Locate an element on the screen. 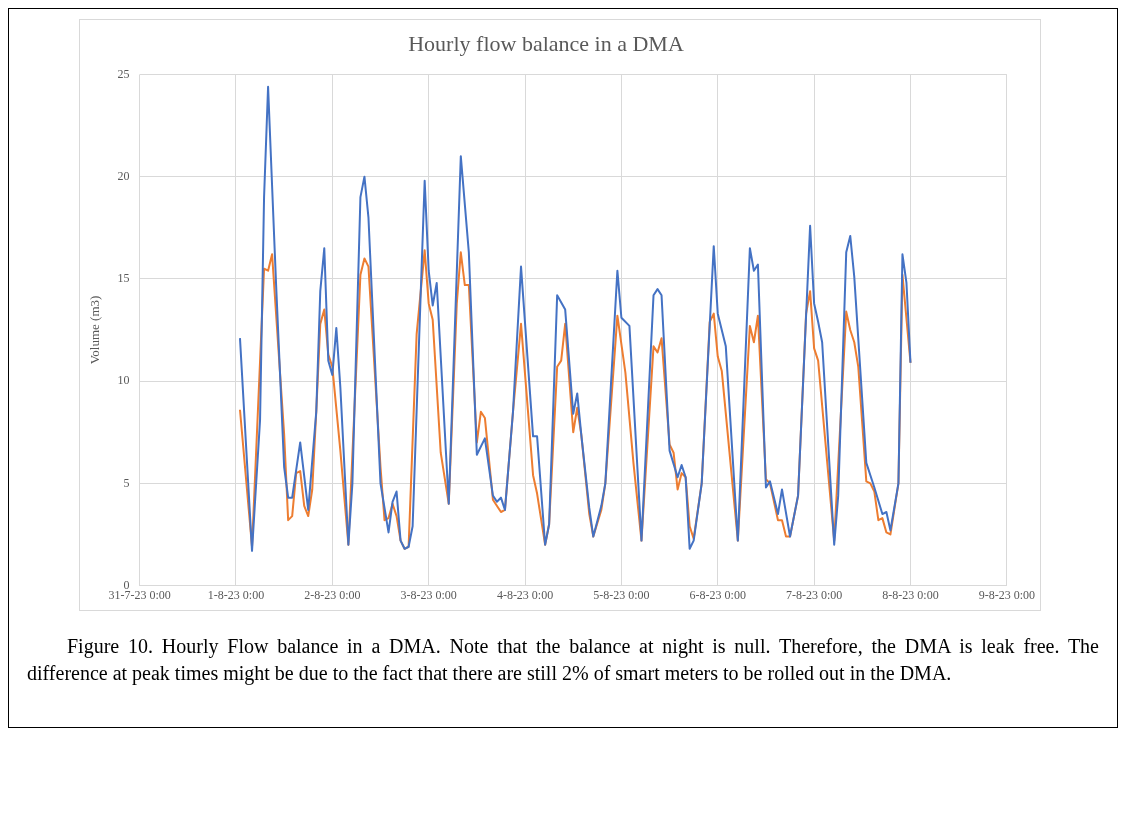 Image resolution: width=1129 pixels, height=827 pixels. x-tick-label: 2-8-23 0:00 is located at coordinates (332, 594).